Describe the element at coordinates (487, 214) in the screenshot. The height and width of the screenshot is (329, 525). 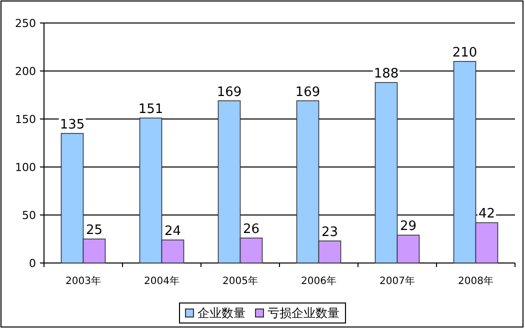
I see `data-label: 42` at that location.